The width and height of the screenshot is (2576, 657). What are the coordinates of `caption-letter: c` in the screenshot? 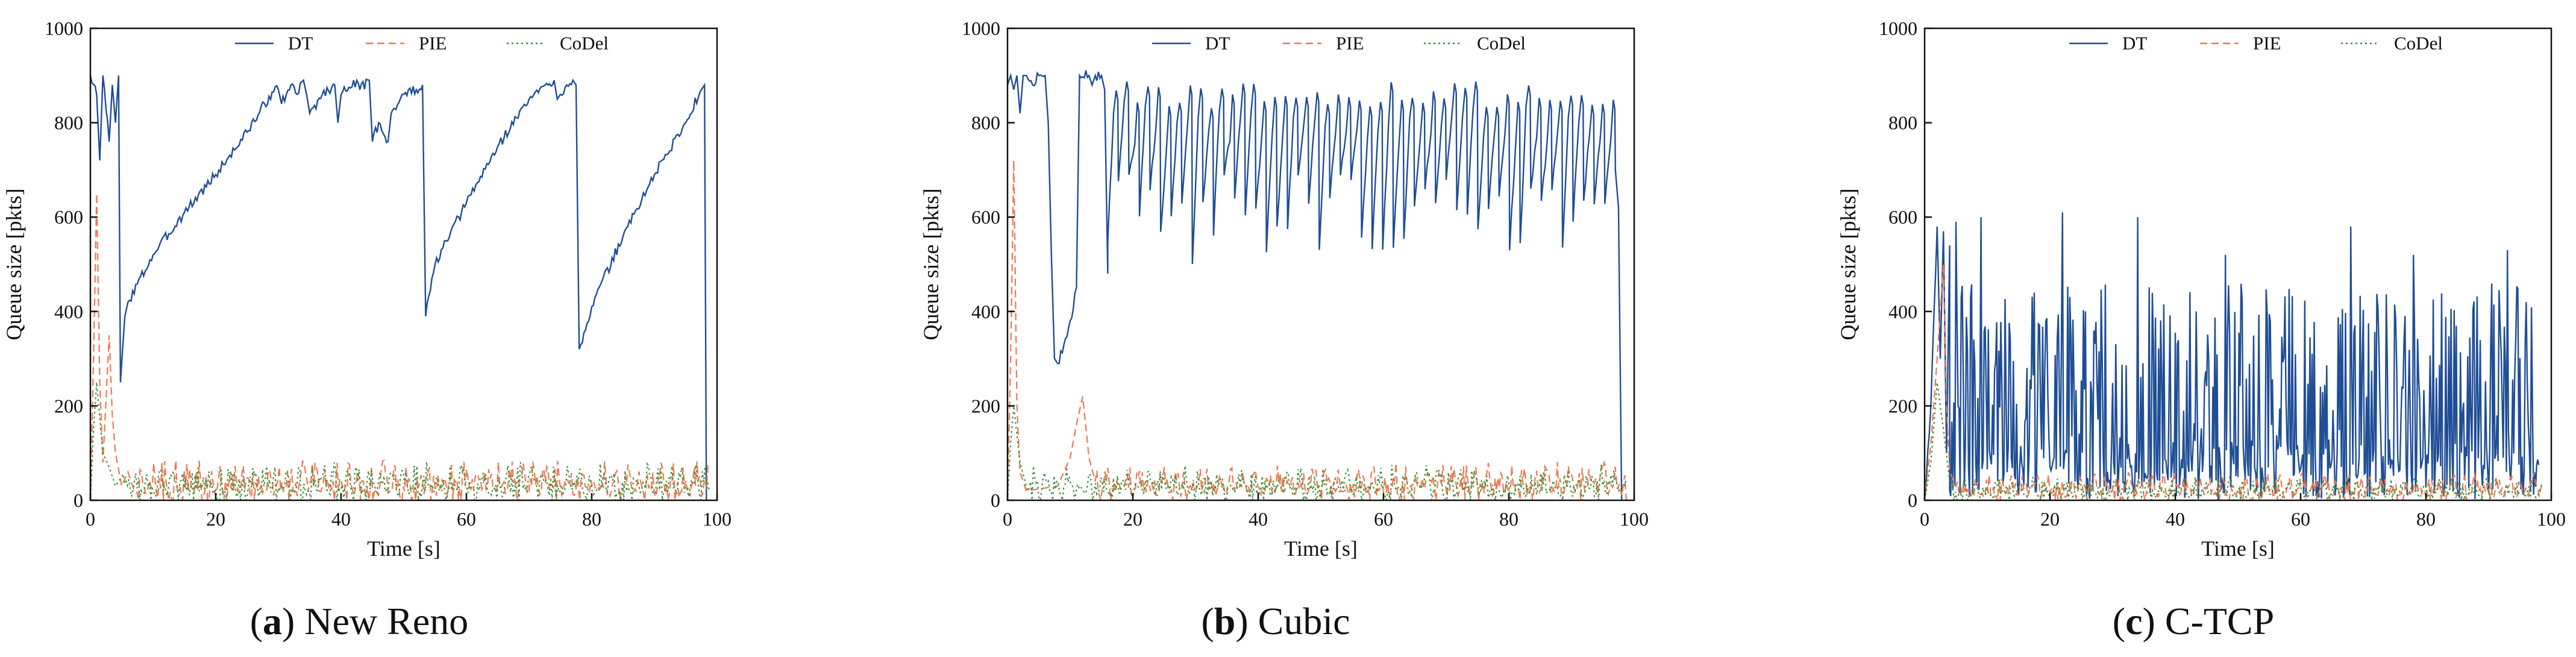 It's located at (2133, 622).